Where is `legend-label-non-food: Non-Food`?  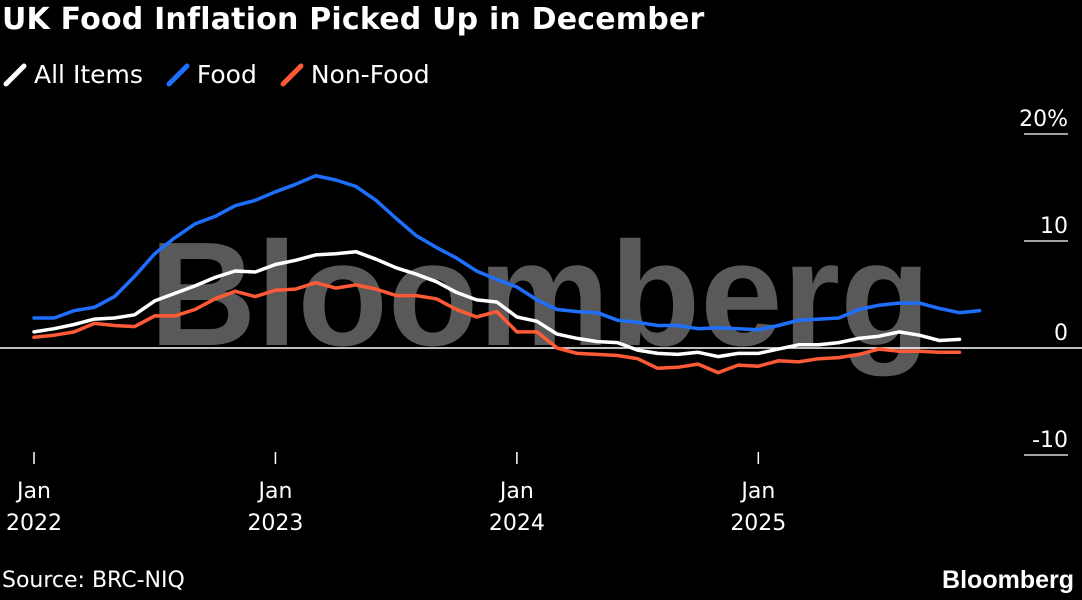 legend-label-non-food: Non-Food is located at coordinates (370, 74).